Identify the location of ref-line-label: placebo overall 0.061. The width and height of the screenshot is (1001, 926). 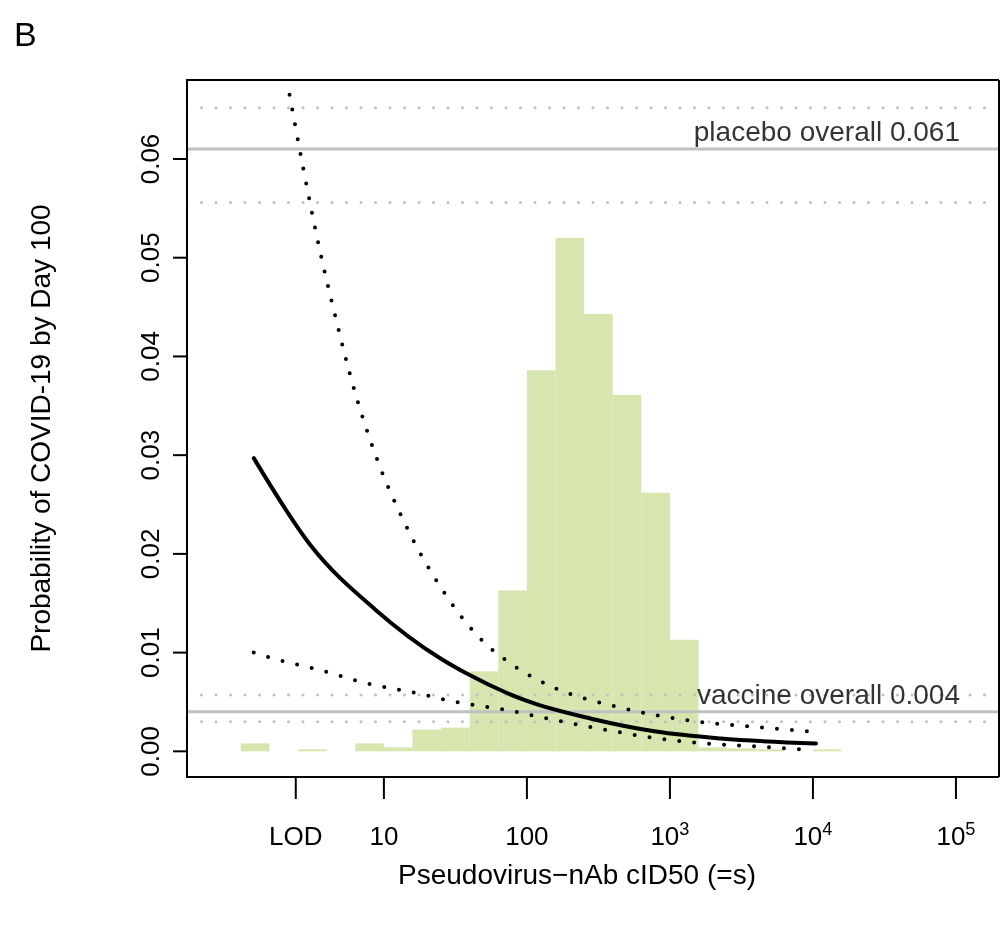
(826, 132).